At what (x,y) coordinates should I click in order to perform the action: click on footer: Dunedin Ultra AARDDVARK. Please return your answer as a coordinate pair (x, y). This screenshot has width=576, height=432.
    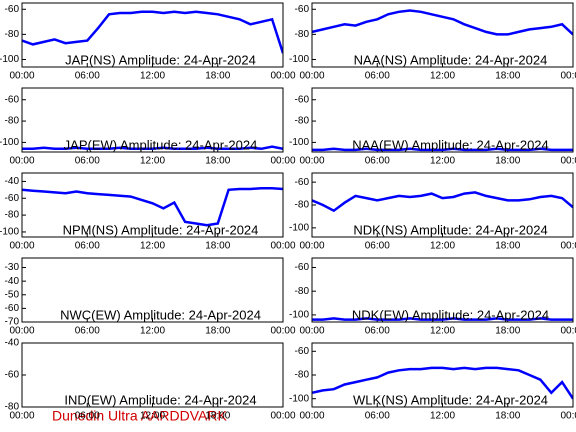
    Looking at the image, I should click on (139, 416).